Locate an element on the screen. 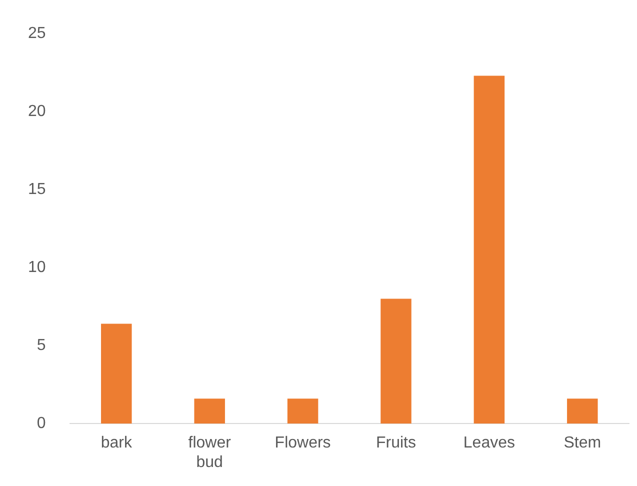  y-tick-label: 25 is located at coordinates (37, 33).